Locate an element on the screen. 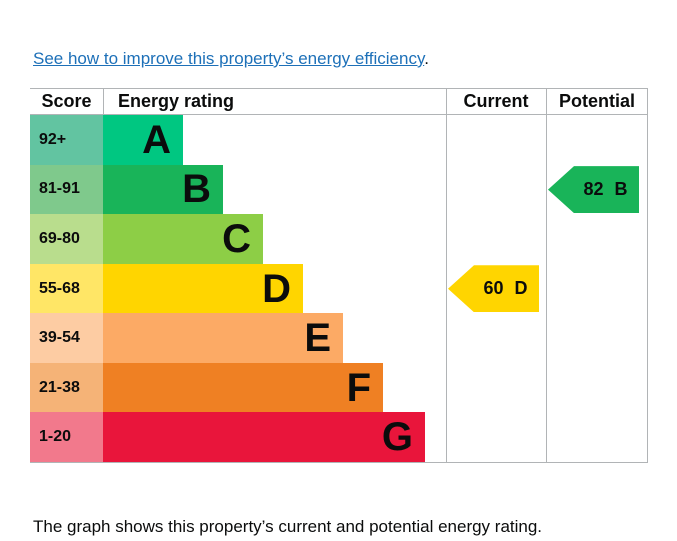 The image size is (677, 541). band-score-range: 69-80 is located at coordinates (66, 239).